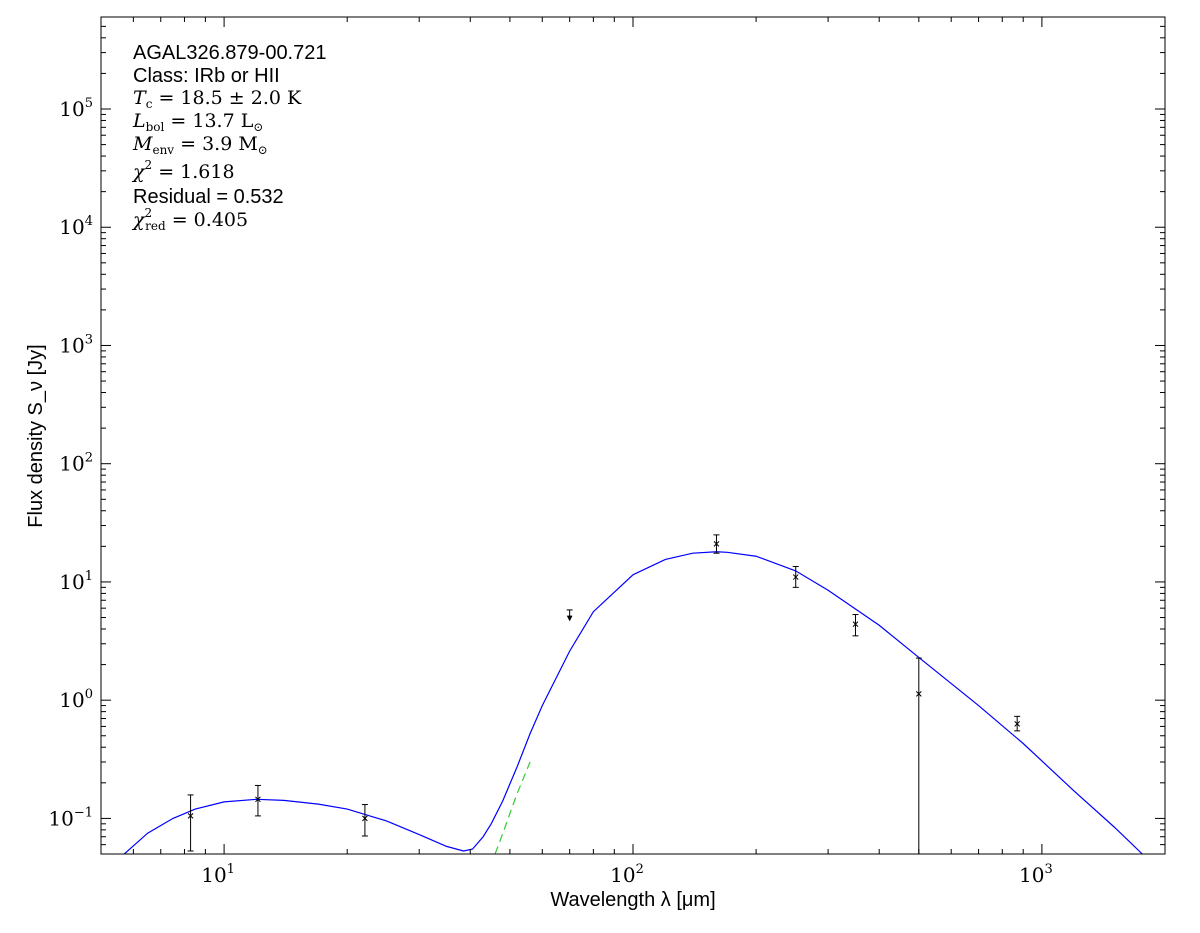 Image resolution: width=1200 pixels, height=933 pixels. Describe the element at coordinates (76, 463) in the screenshot. I see `y-tick-label: 10²` at that location.